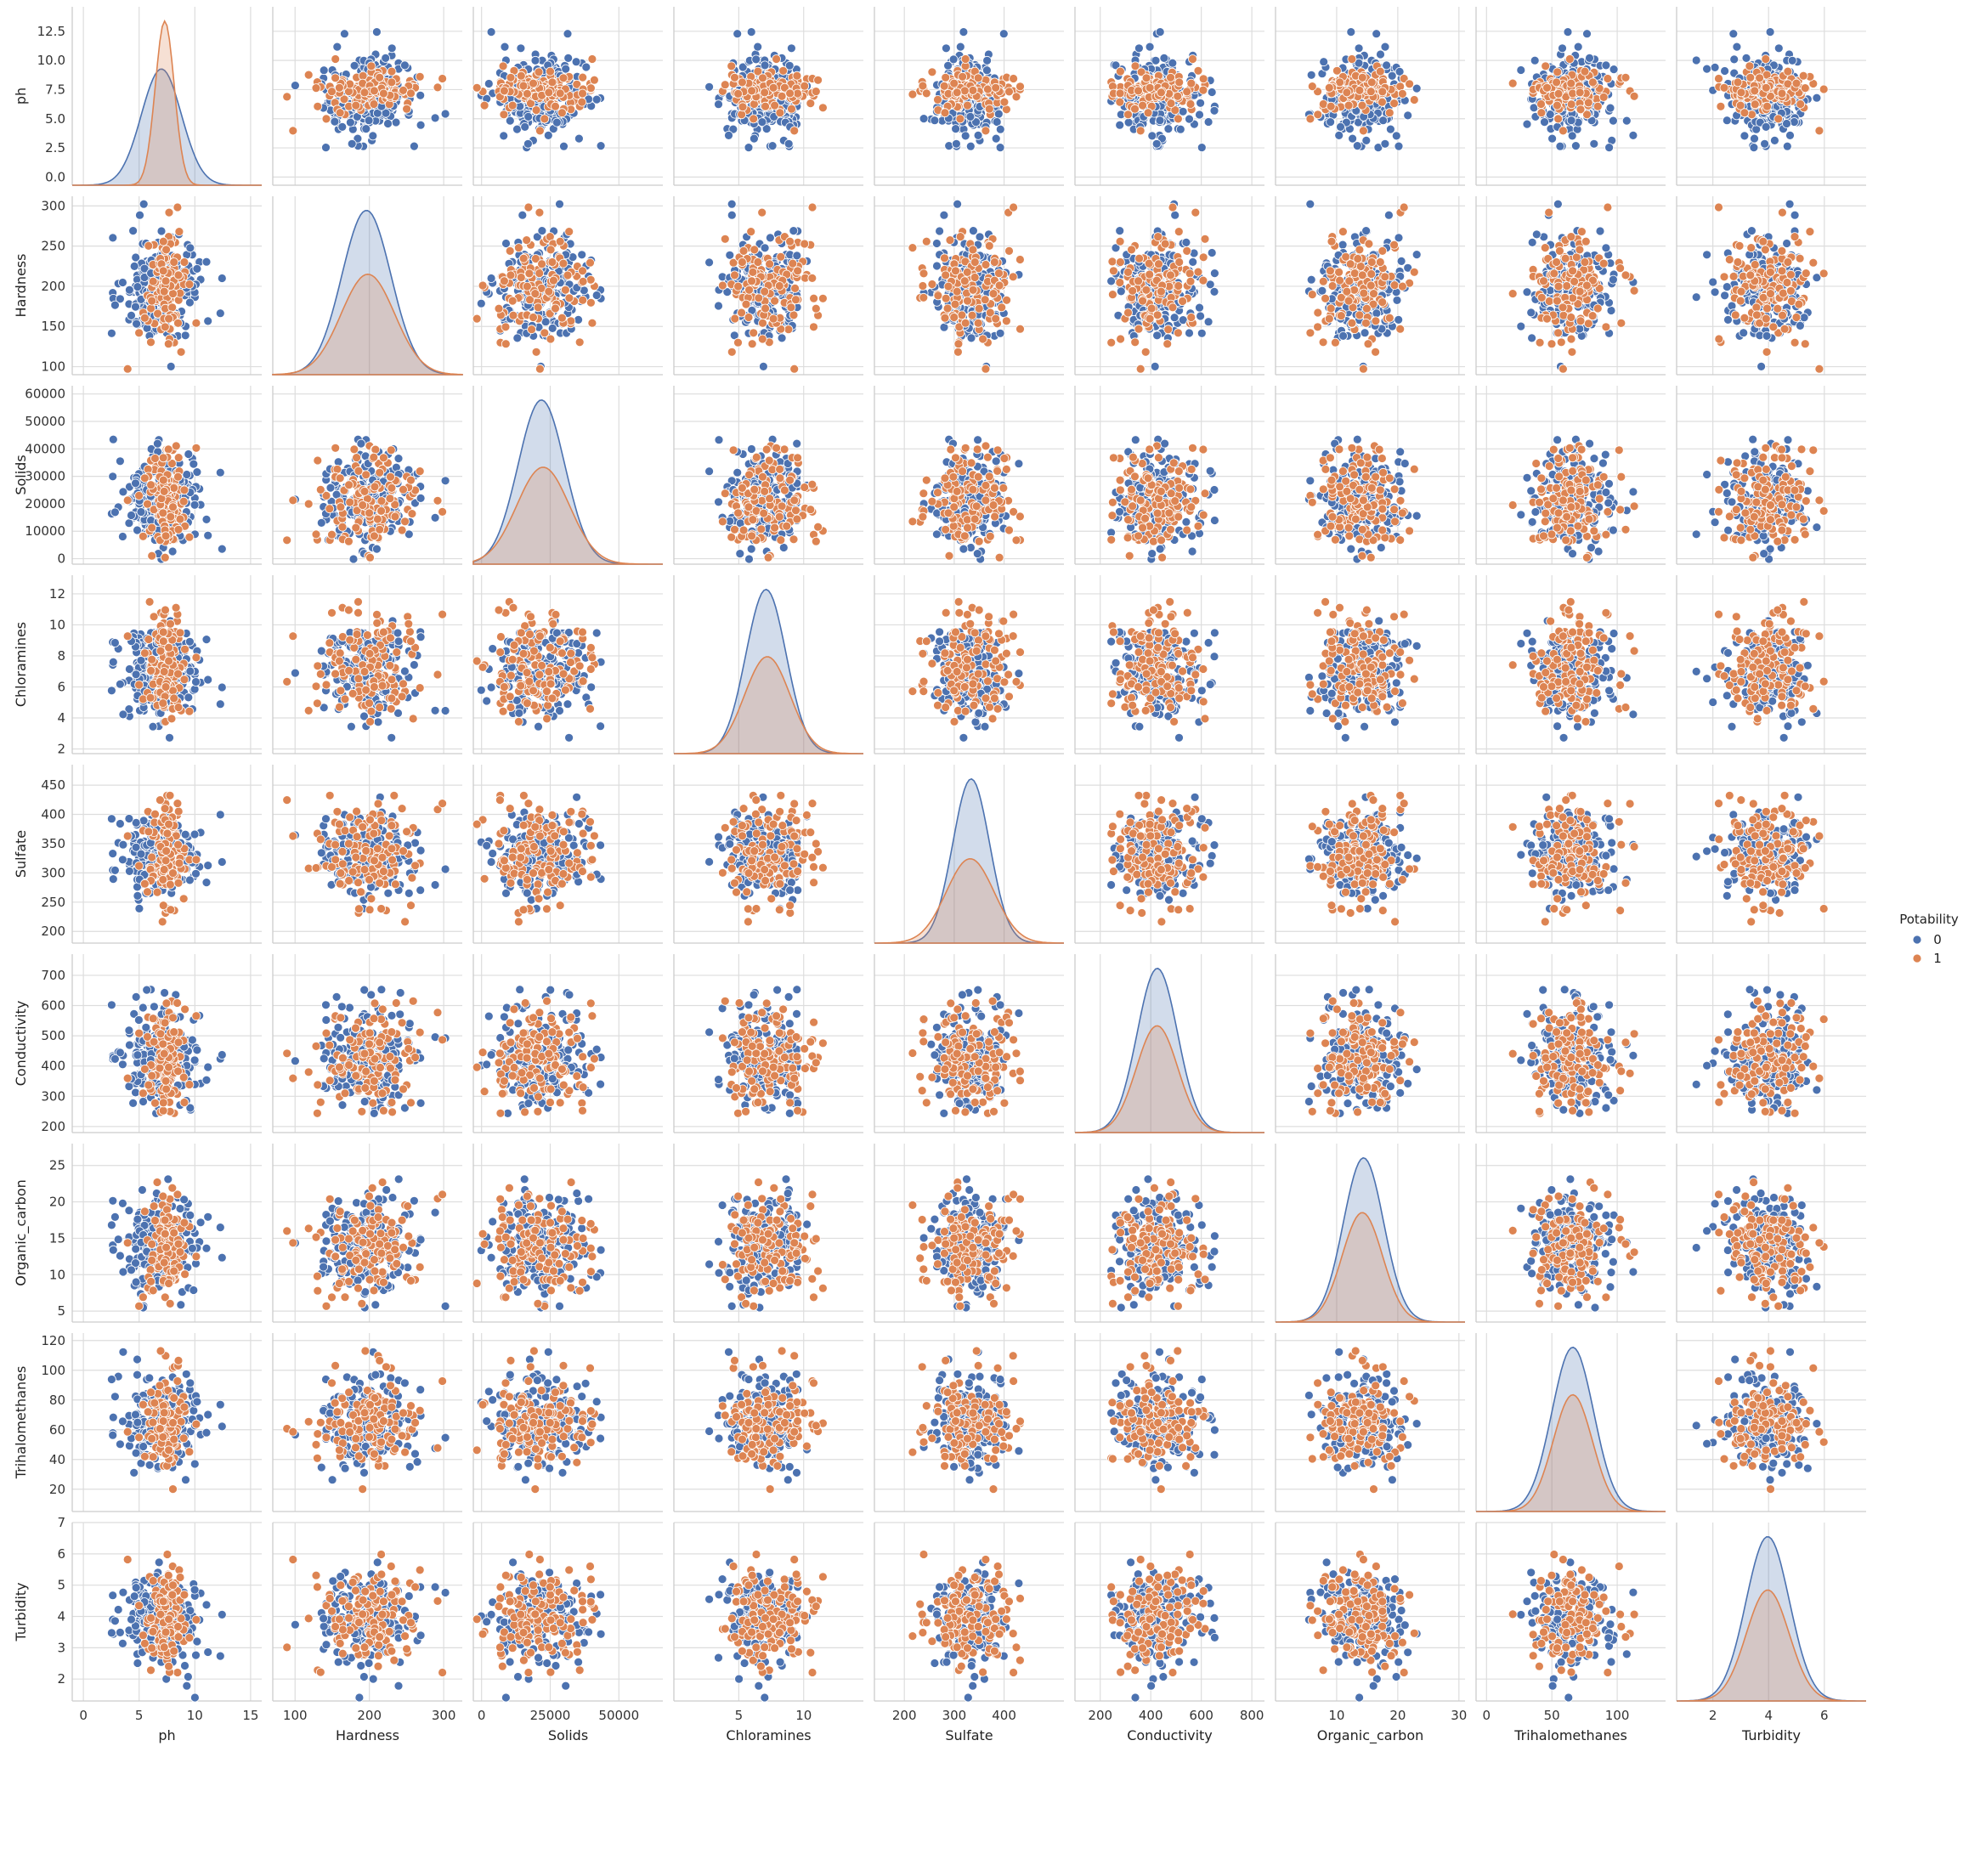  What do you see at coordinates (1570, 96) in the screenshot?
I see `panel-ph-vs-Trihalomethanes` at bounding box center [1570, 96].